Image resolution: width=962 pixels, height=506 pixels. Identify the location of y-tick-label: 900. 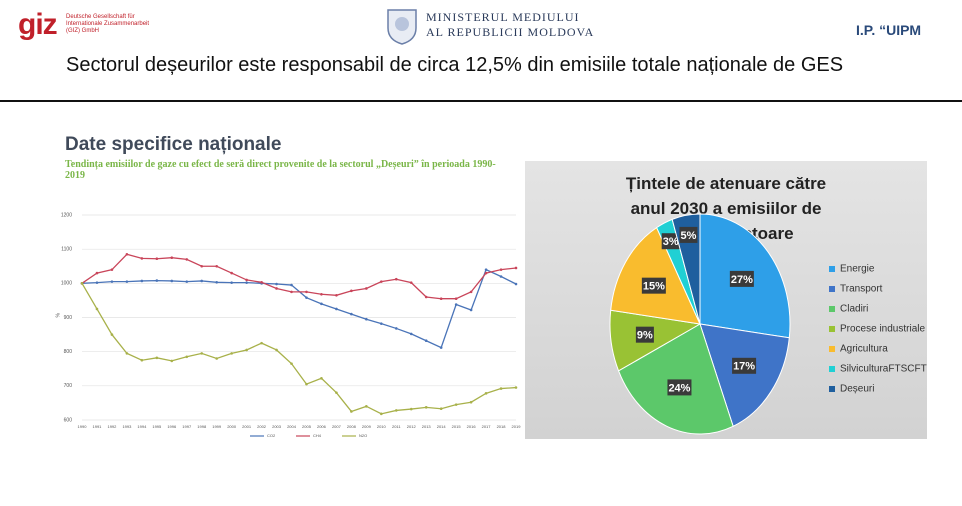
(68, 318).